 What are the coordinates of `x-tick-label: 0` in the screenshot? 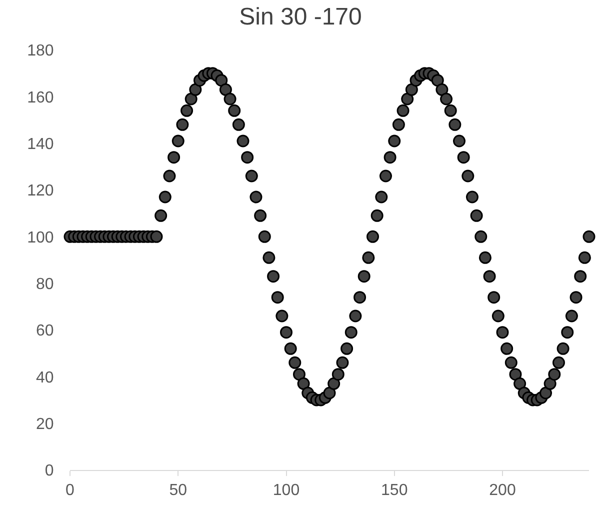 It's located at (70, 491).